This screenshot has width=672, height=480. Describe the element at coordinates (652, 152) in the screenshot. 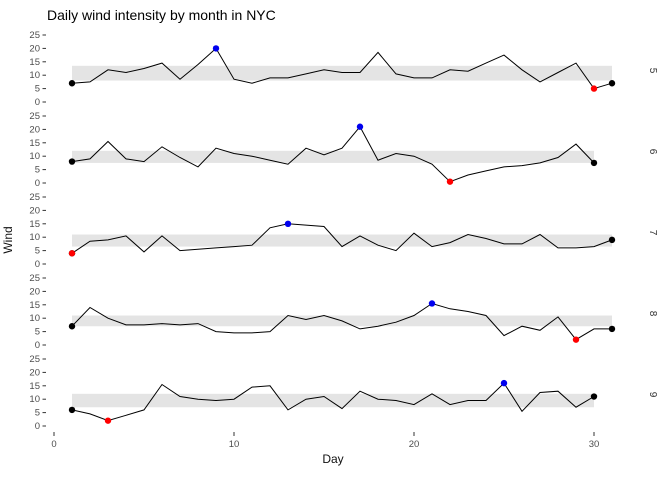

I see `facet-strip-label: 6` at that location.